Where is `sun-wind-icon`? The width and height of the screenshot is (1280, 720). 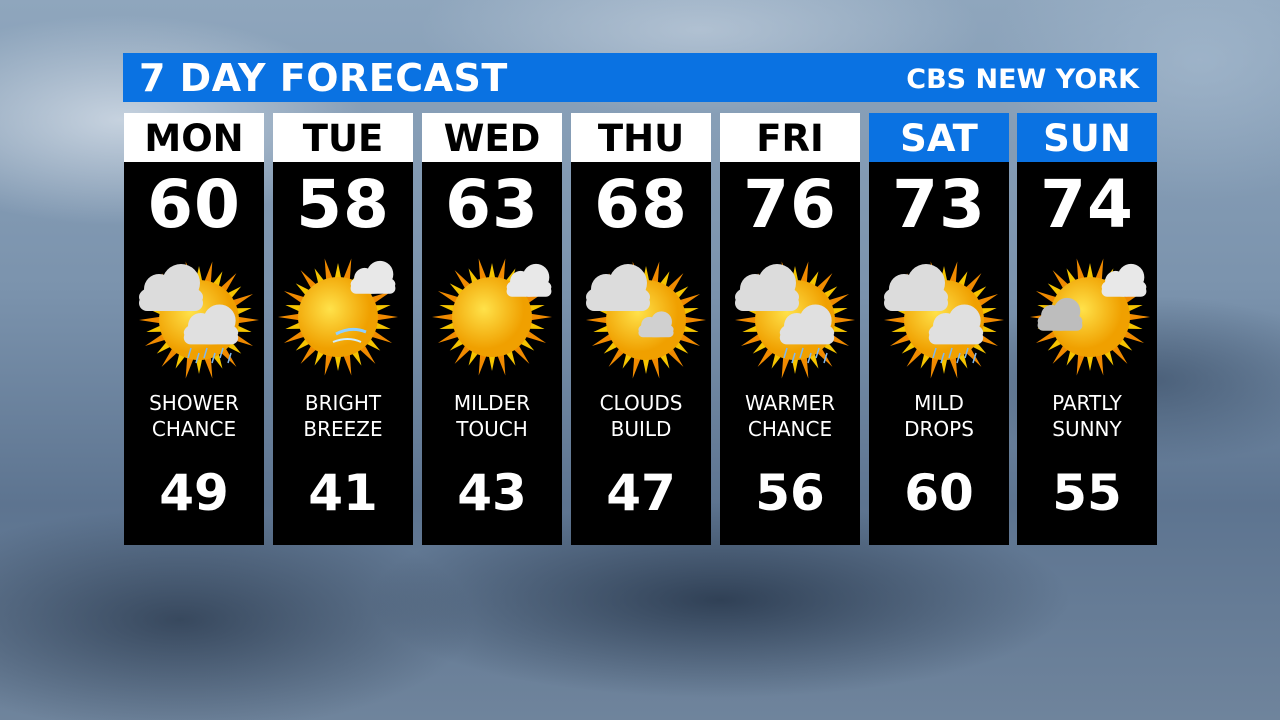 sun-wind-icon is located at coordinates (343, 317).